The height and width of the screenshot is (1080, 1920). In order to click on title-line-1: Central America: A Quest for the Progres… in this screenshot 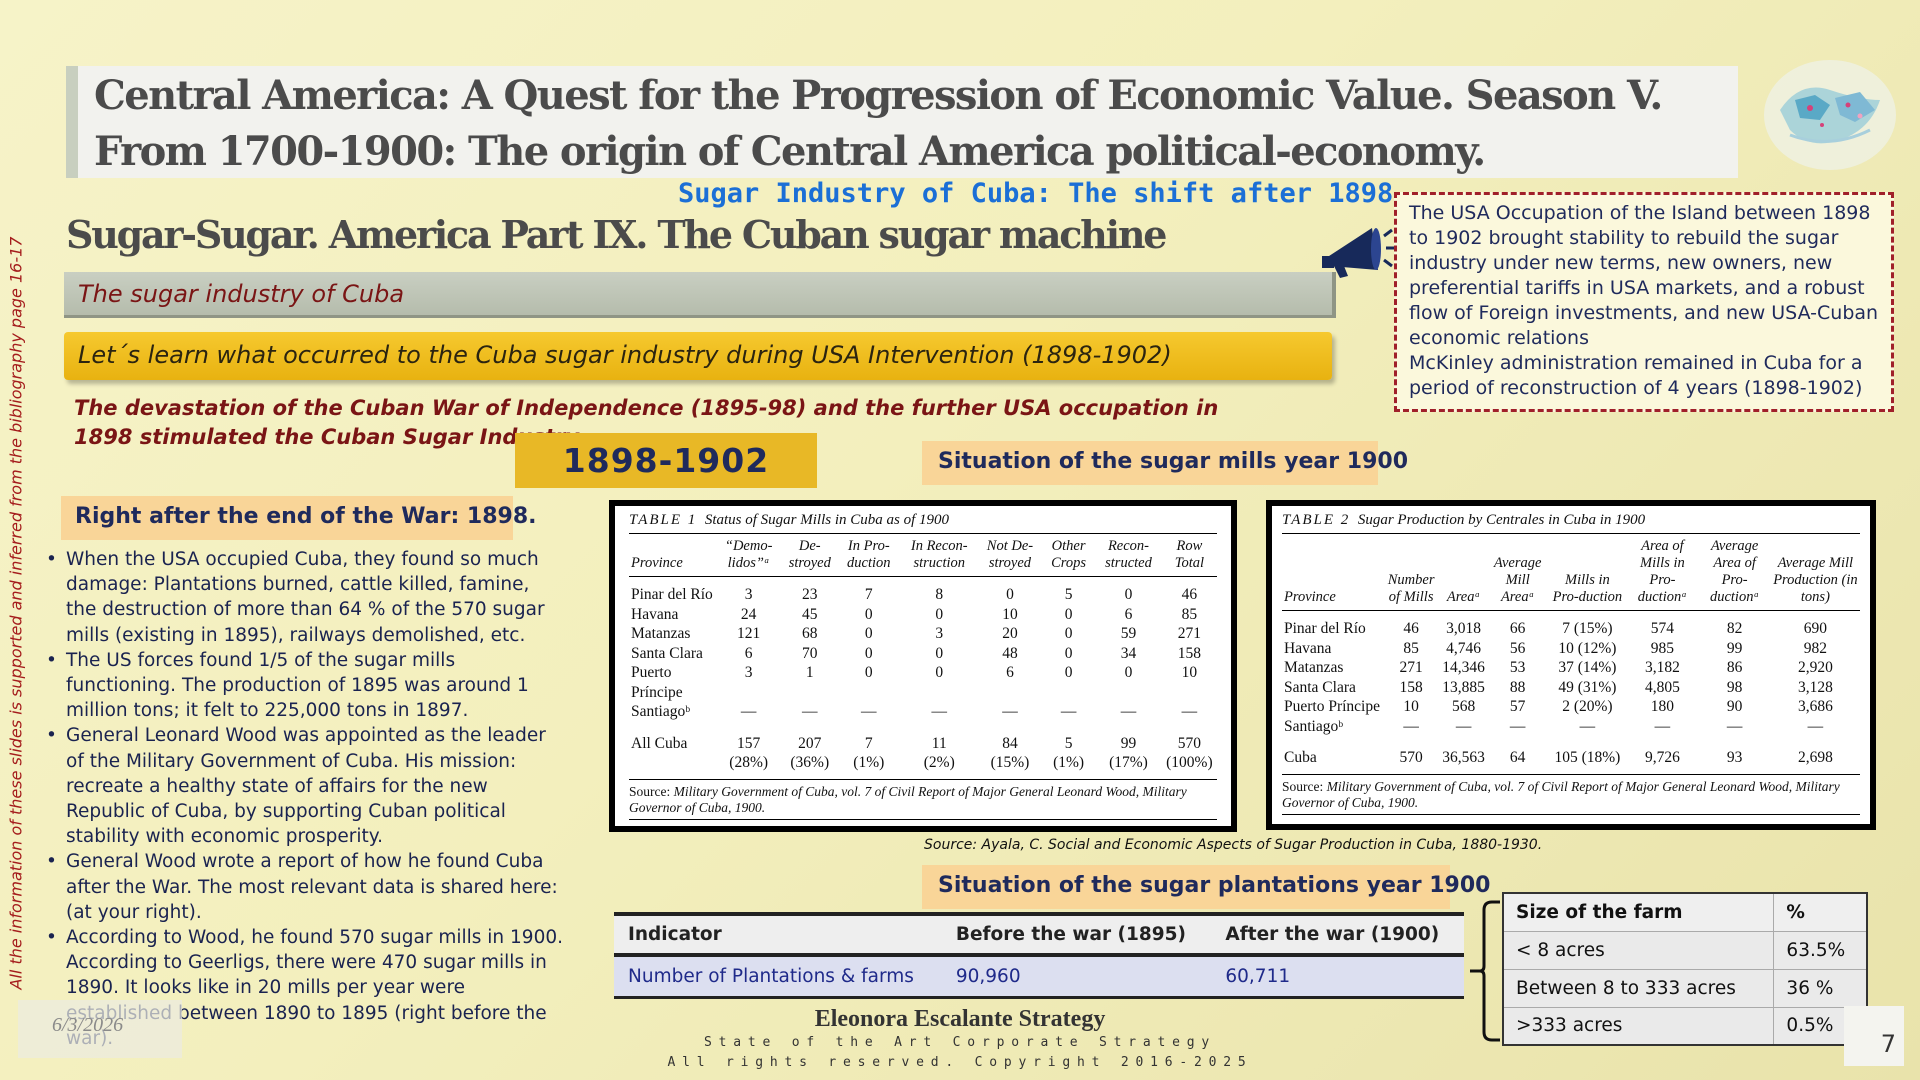, I will do `click(878, 95)`.